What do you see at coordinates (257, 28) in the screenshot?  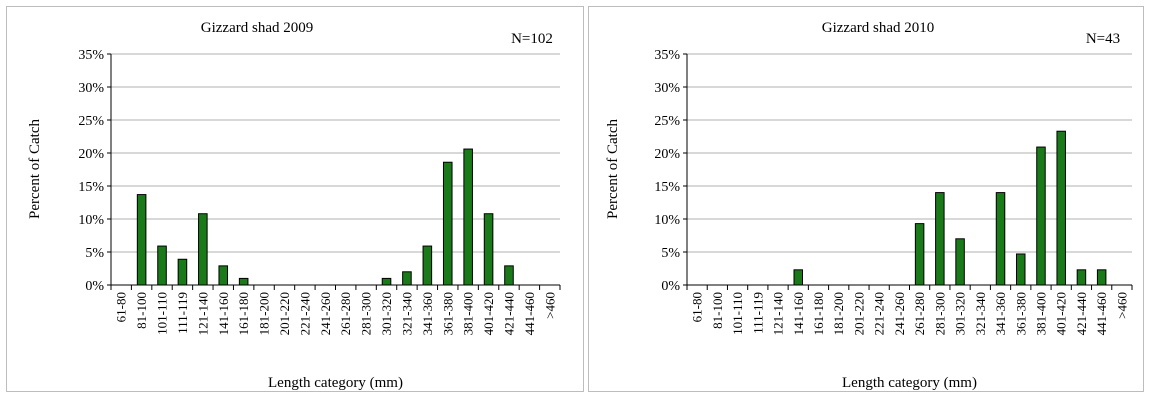 I see `chart-title: Gizzard shad 2009` at bounding box center [257, 28].